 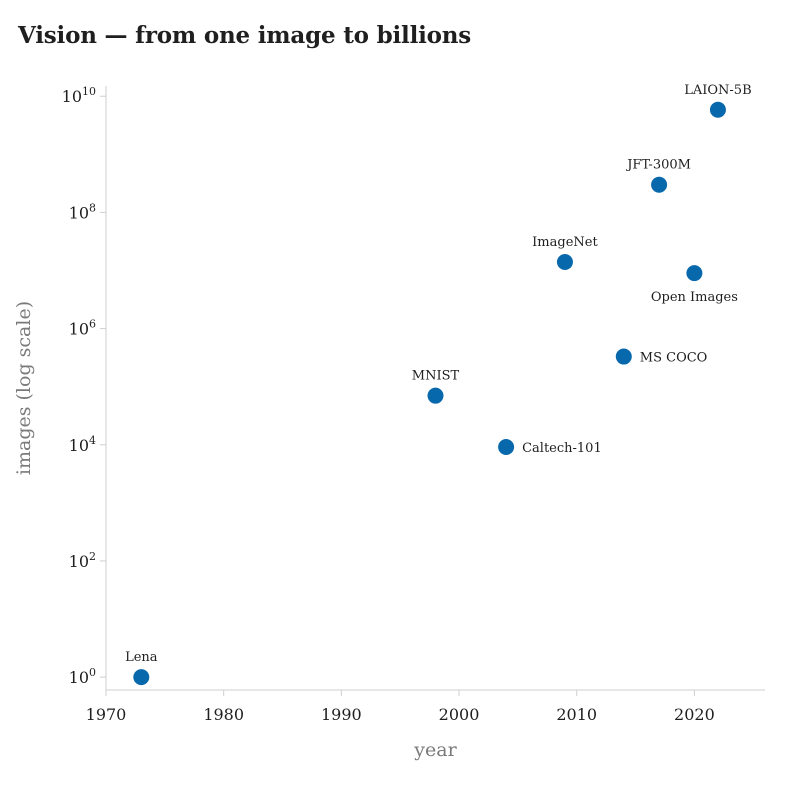 I want to click on data-label-caltech-101: Caltech-101, so click(x=562, y=448).